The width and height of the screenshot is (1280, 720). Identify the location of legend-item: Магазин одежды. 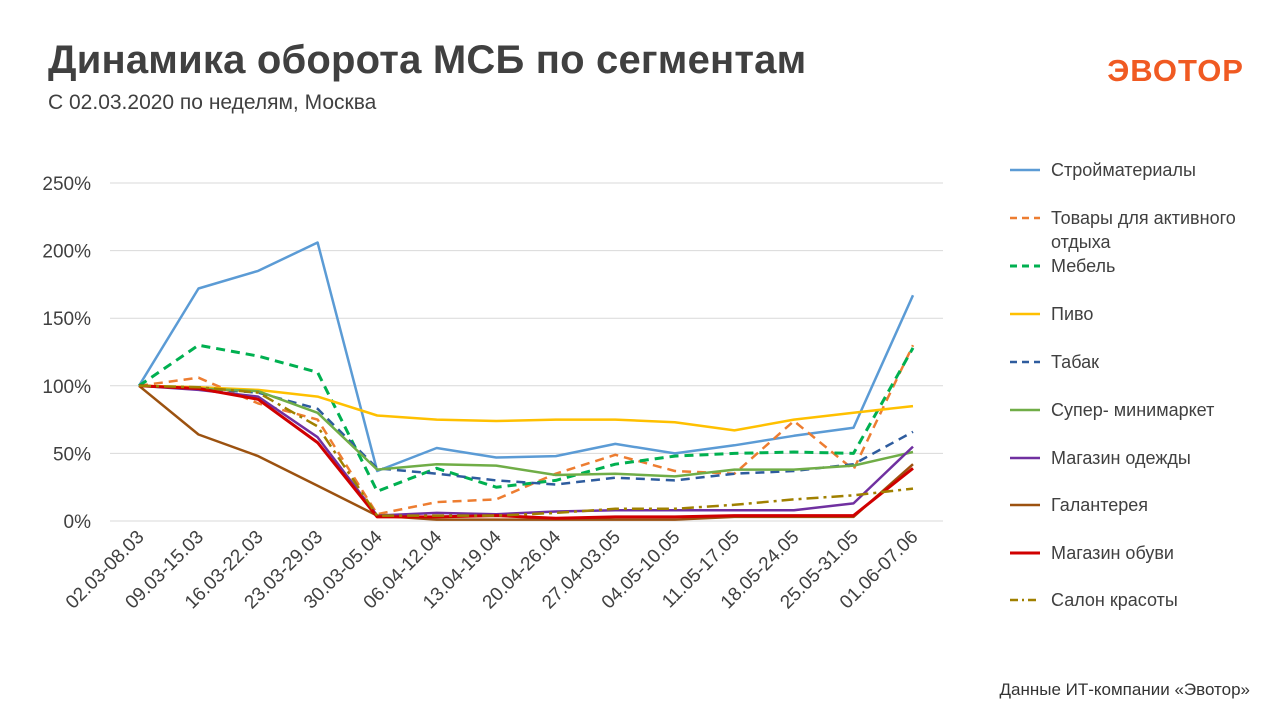
(1139, 458).